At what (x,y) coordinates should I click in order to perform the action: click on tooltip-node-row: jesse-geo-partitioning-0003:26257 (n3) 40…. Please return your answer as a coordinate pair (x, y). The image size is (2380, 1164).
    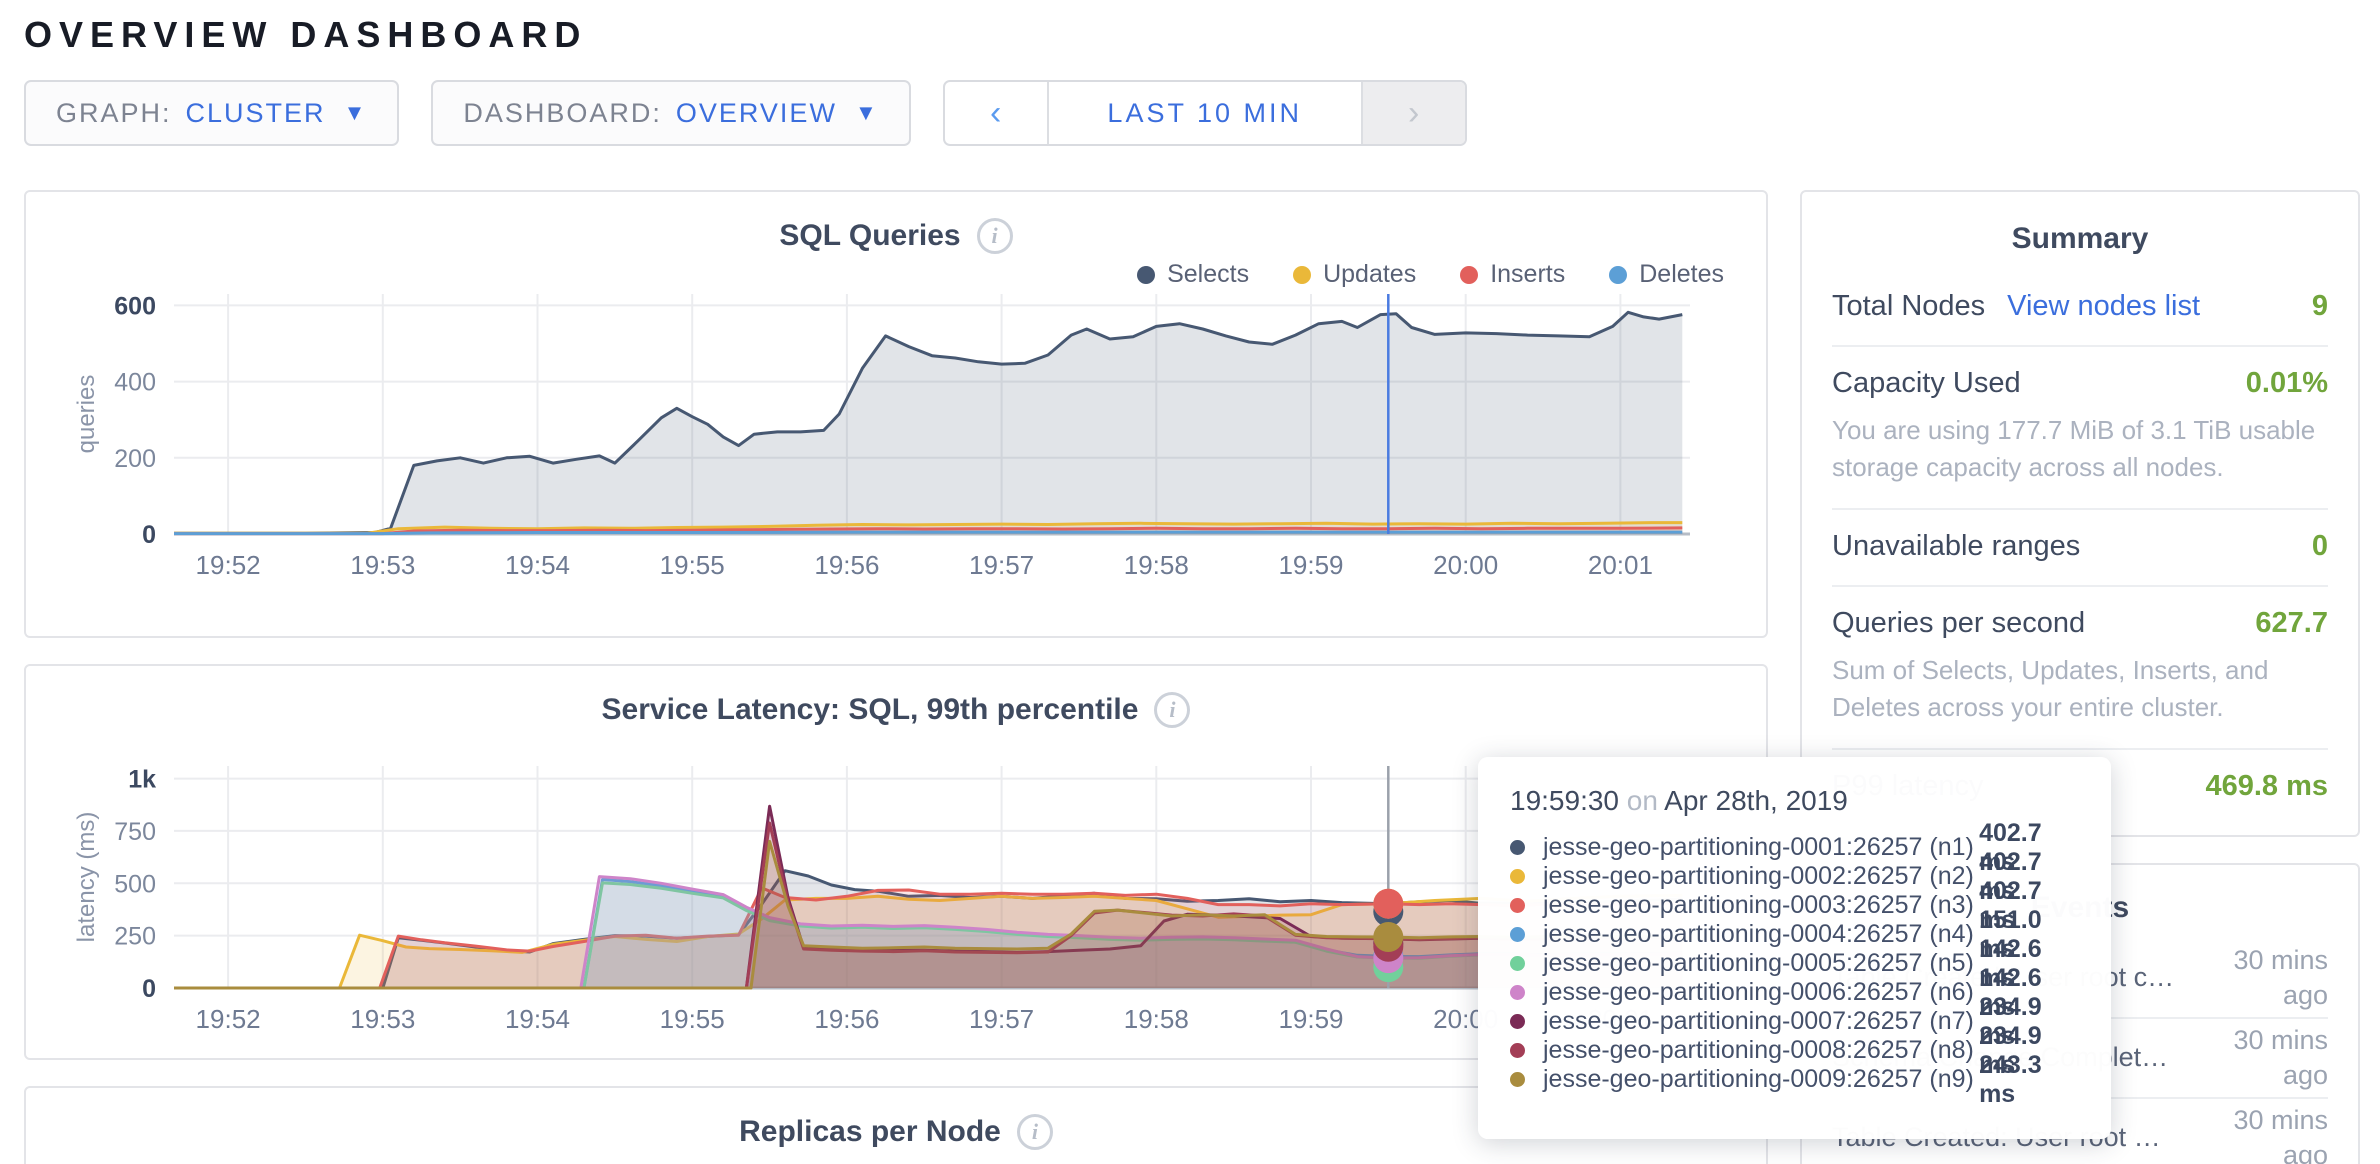
    Looking at the image, I should click on (1795, 905).